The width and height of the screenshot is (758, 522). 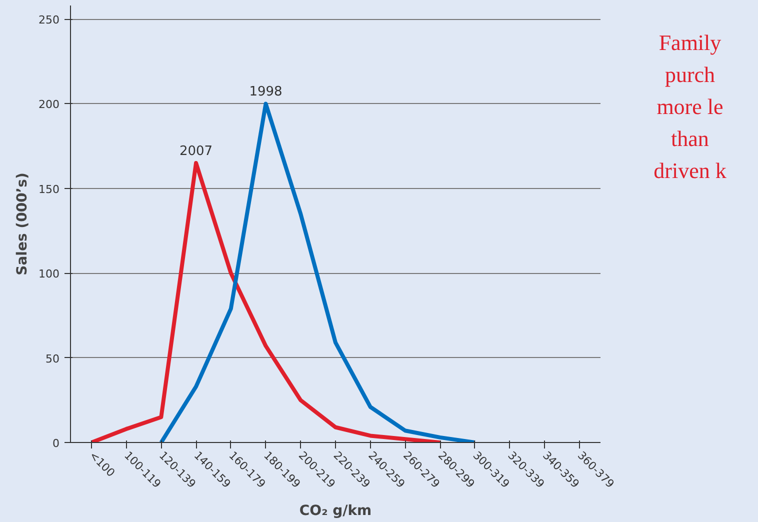 What do you see at coordinates (49, 105) in the screenshot?
I see `y-tick-label: 200` at bounding box center [49, 105].